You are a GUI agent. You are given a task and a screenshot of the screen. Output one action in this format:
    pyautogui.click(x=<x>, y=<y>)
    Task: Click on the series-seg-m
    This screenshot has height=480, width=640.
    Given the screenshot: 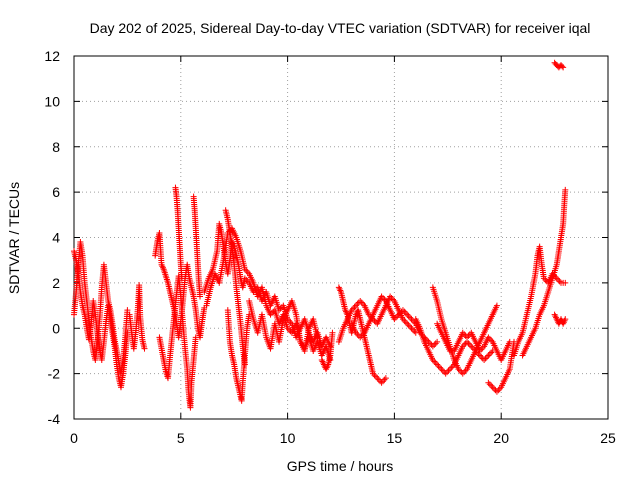 What is the action you would take?
    pyautogui.click(x=327, y=351)
    